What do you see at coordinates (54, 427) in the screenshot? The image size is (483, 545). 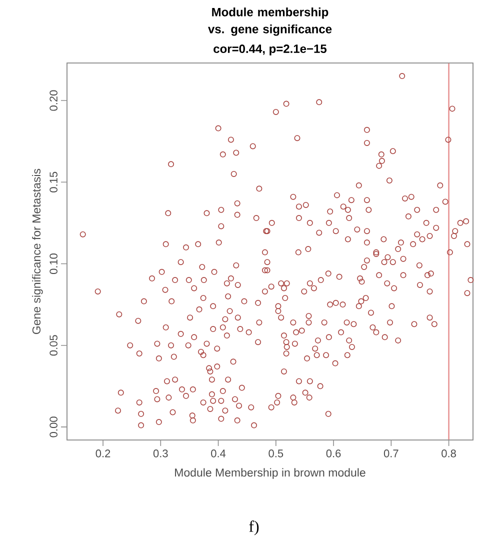 I see `y-tick-label: 0.00` at bounding box center [54, 427].